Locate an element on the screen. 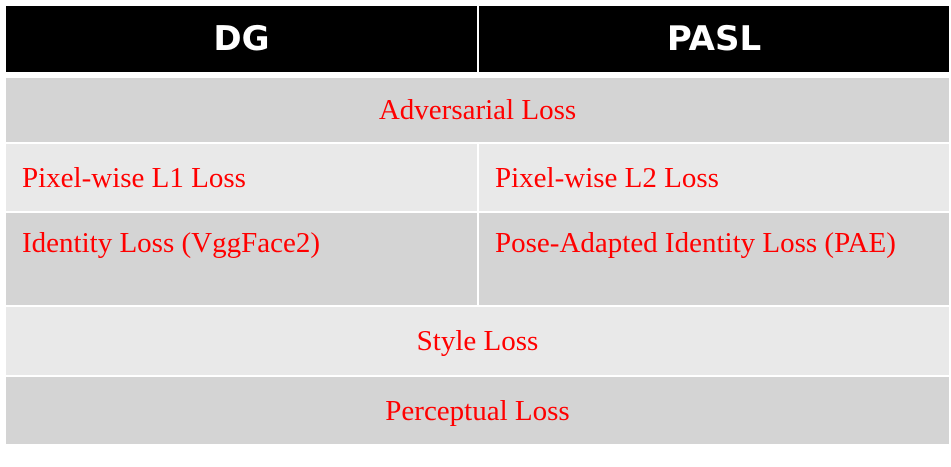 The image size is (951, 467). header-row: DG PASL is located at coordinates (477, 41).